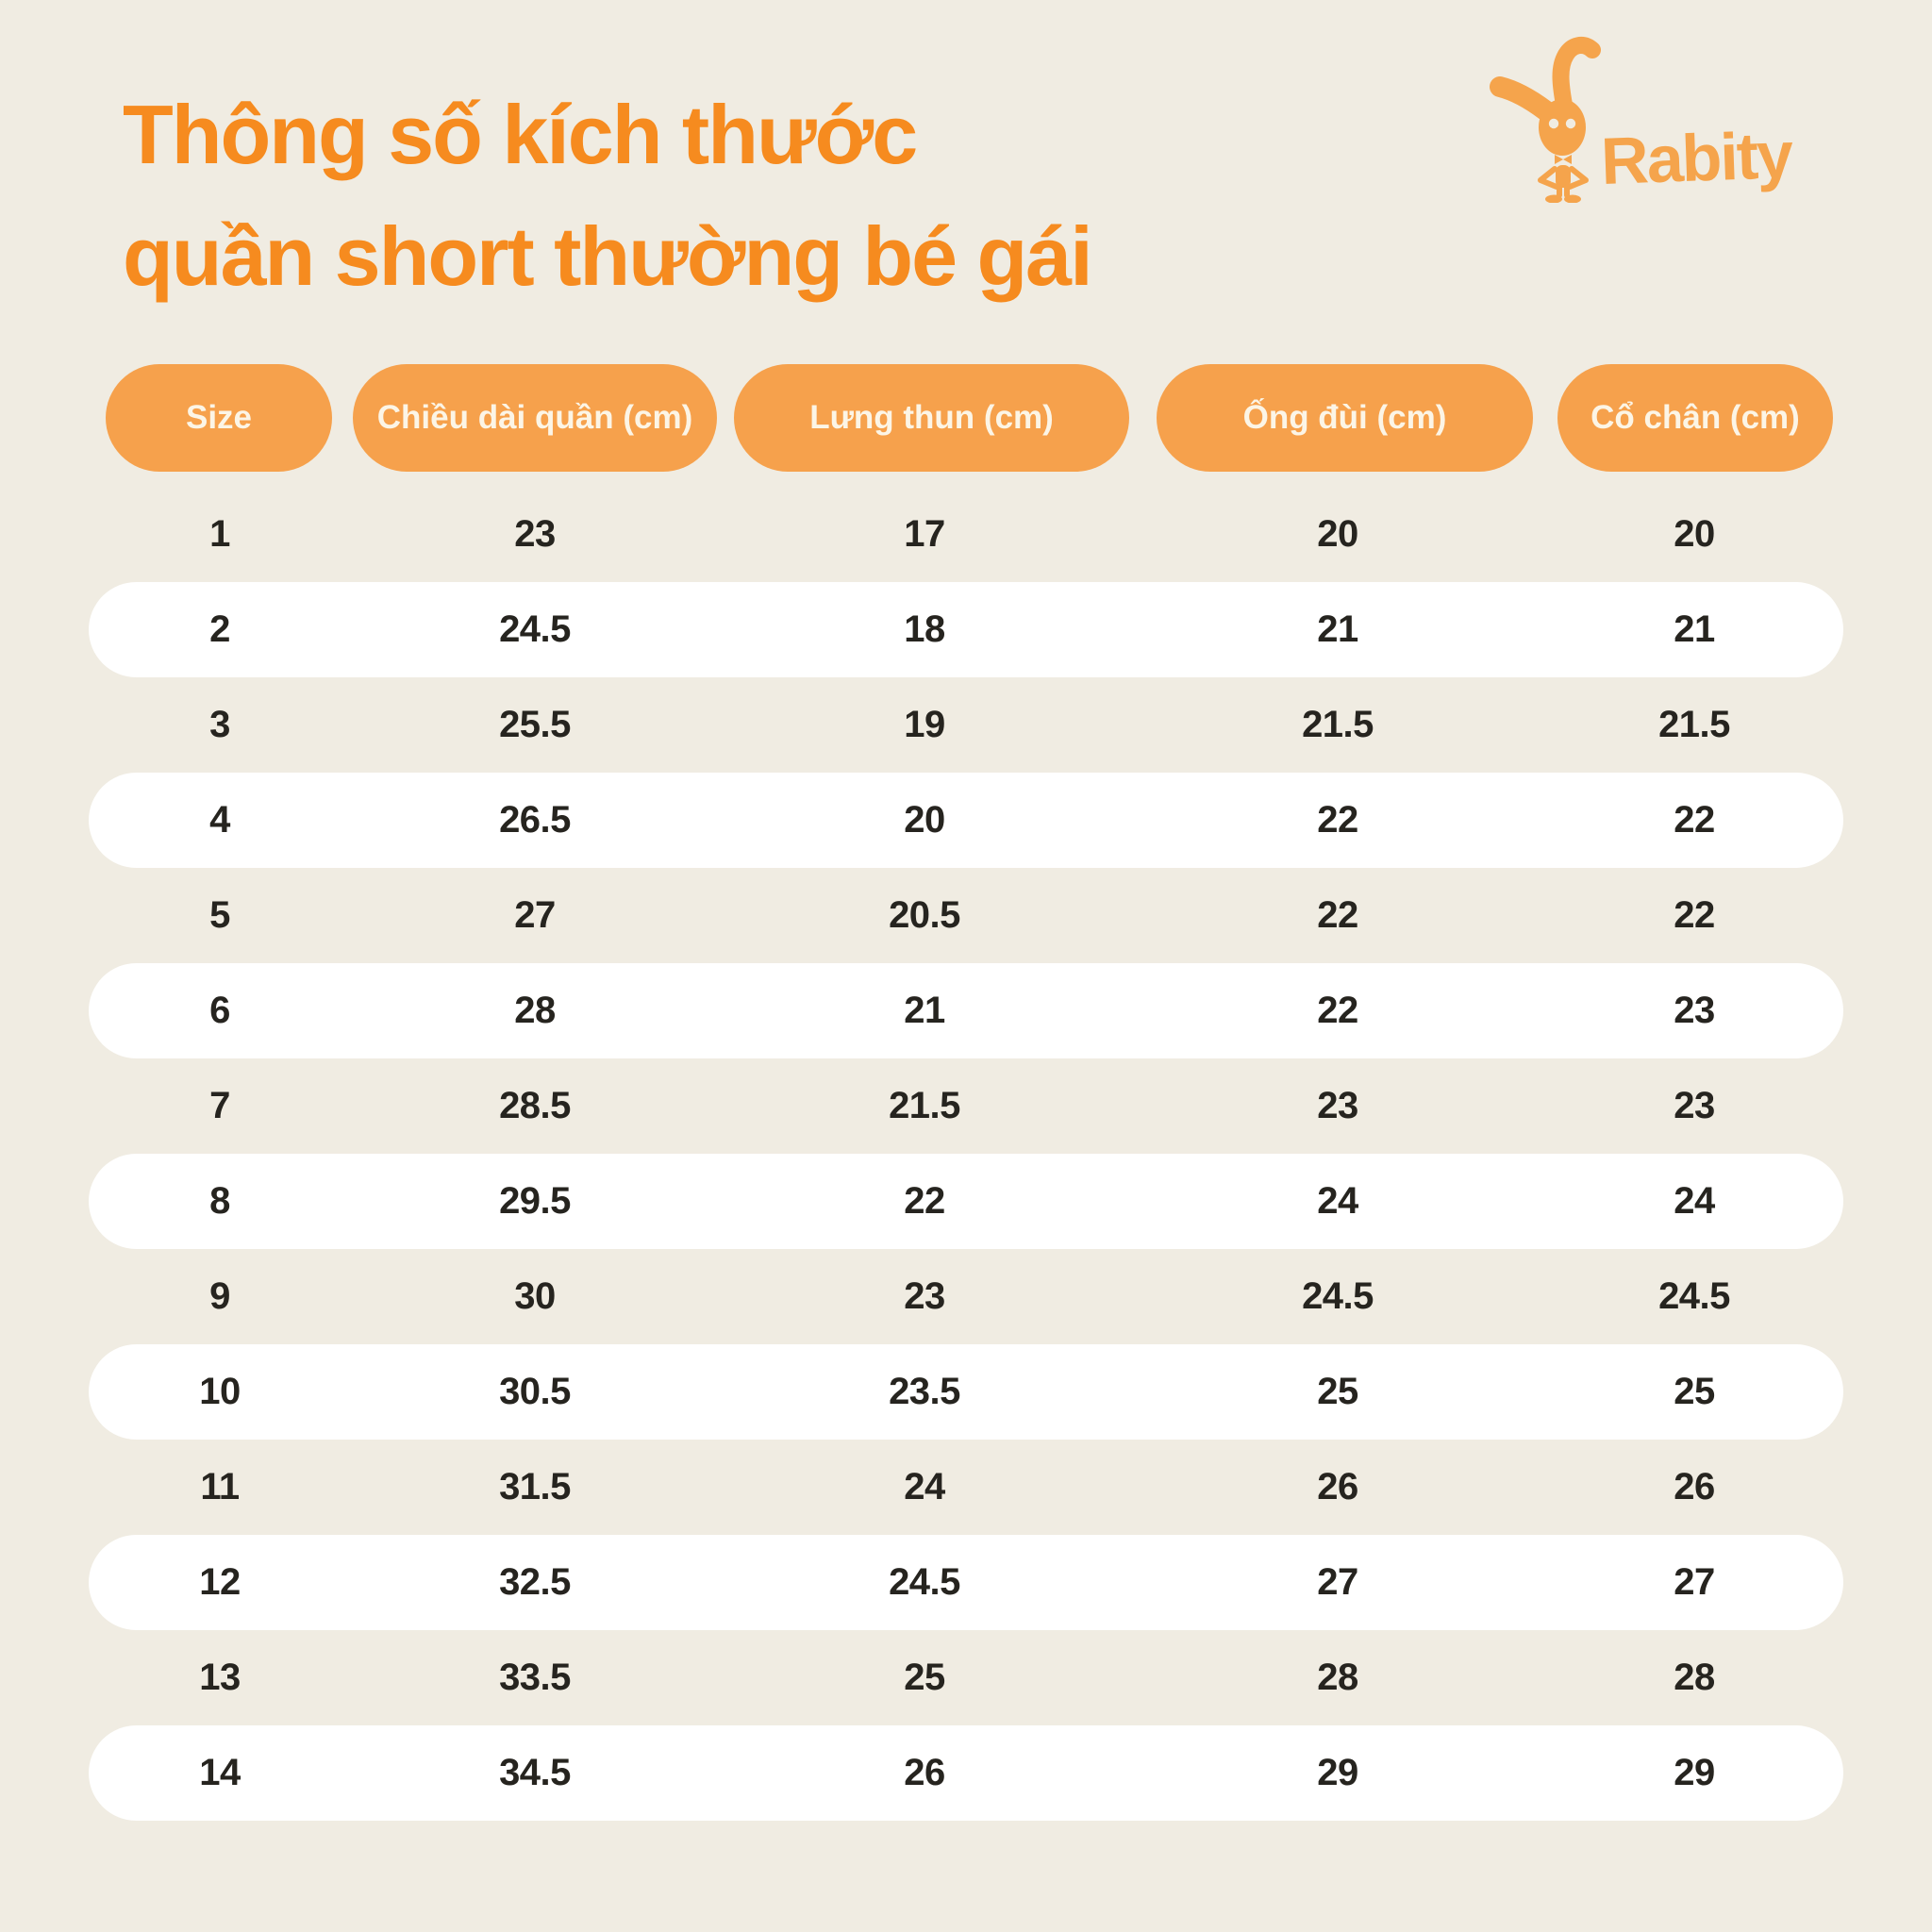 This screenshot has height=1932, width=1932. I want to click on table-cell: 32.5, so click(535, 1582).